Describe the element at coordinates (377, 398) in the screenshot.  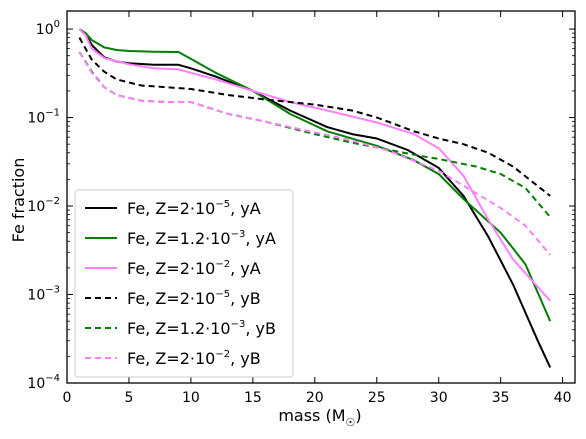
I see `x-tick-label: 25` at that location.